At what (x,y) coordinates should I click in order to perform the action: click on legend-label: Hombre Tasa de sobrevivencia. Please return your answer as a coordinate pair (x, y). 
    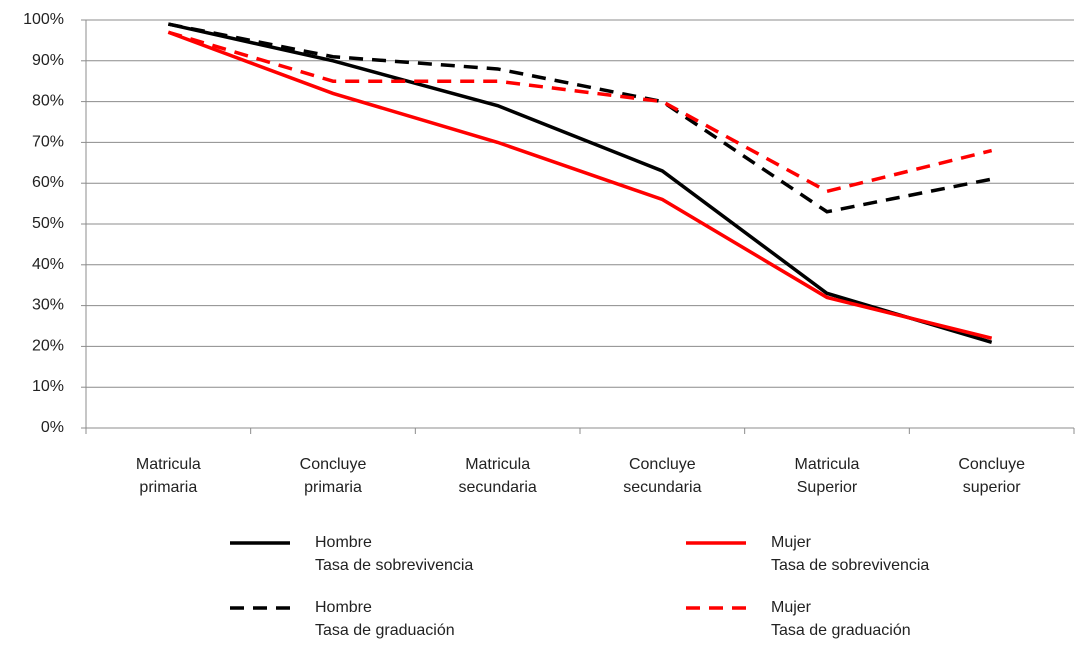
    Looking at the image, I should click on (394, 554).